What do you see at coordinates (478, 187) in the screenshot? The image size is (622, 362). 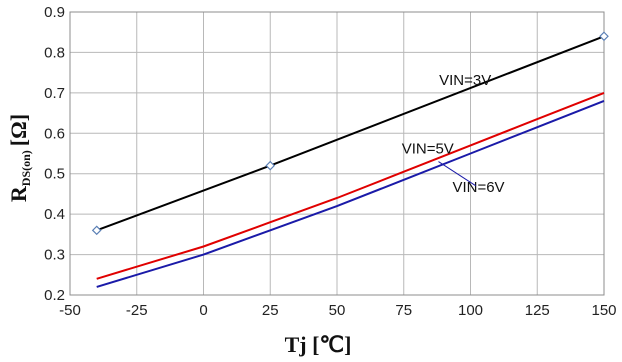 I see `annotation-label: VIN=6V` at bounding box center [478, 187].